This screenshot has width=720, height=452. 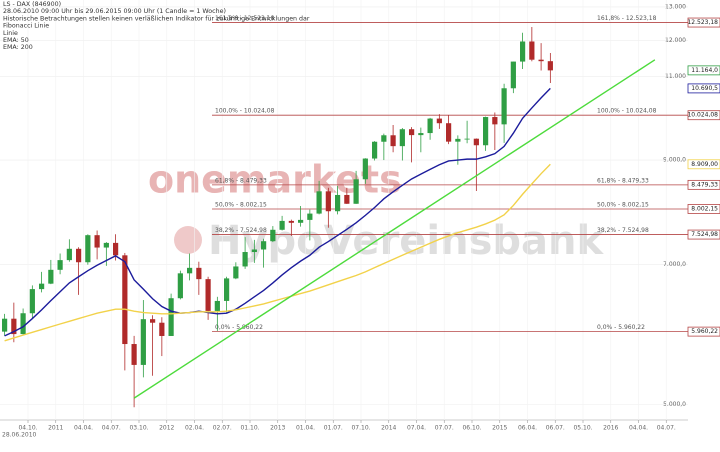 I want to click on legend-entry: EMA: 50, so click(x=16, y=40).